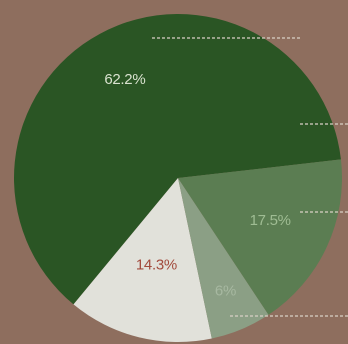 This screenshot has height=344, width=348. I want to click on slice-percent-label: 62.2%, so click(124, 79).